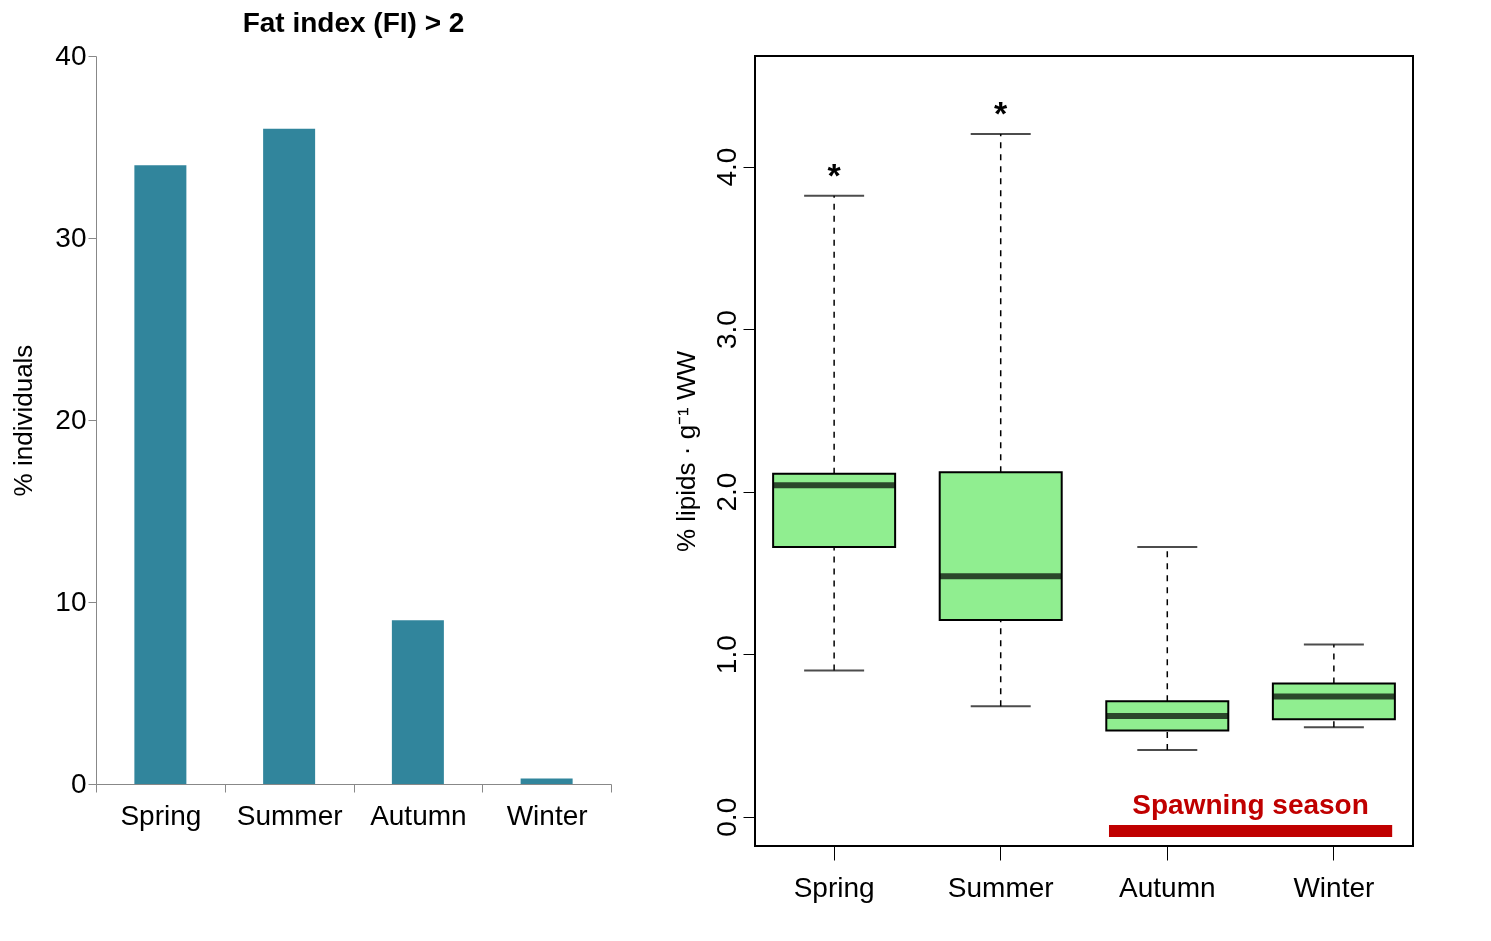  I want to click on y-axis-title: % individuals, so click(23, 420).